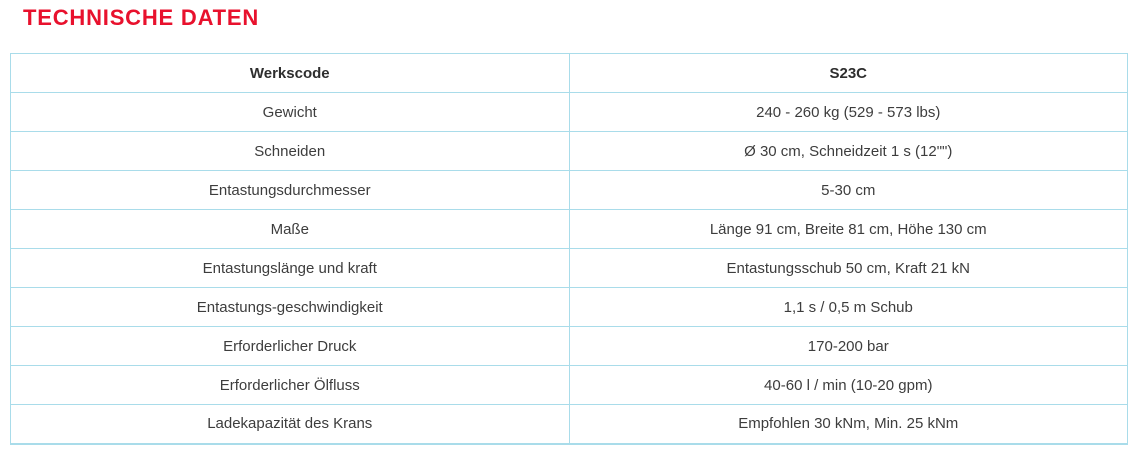 The image size is (1138, 464). What do you see at coordinates (290, 268) in the screenshot?
I see `spec-label: Entastungslänge und kraft` at bounding box center [290, 268].